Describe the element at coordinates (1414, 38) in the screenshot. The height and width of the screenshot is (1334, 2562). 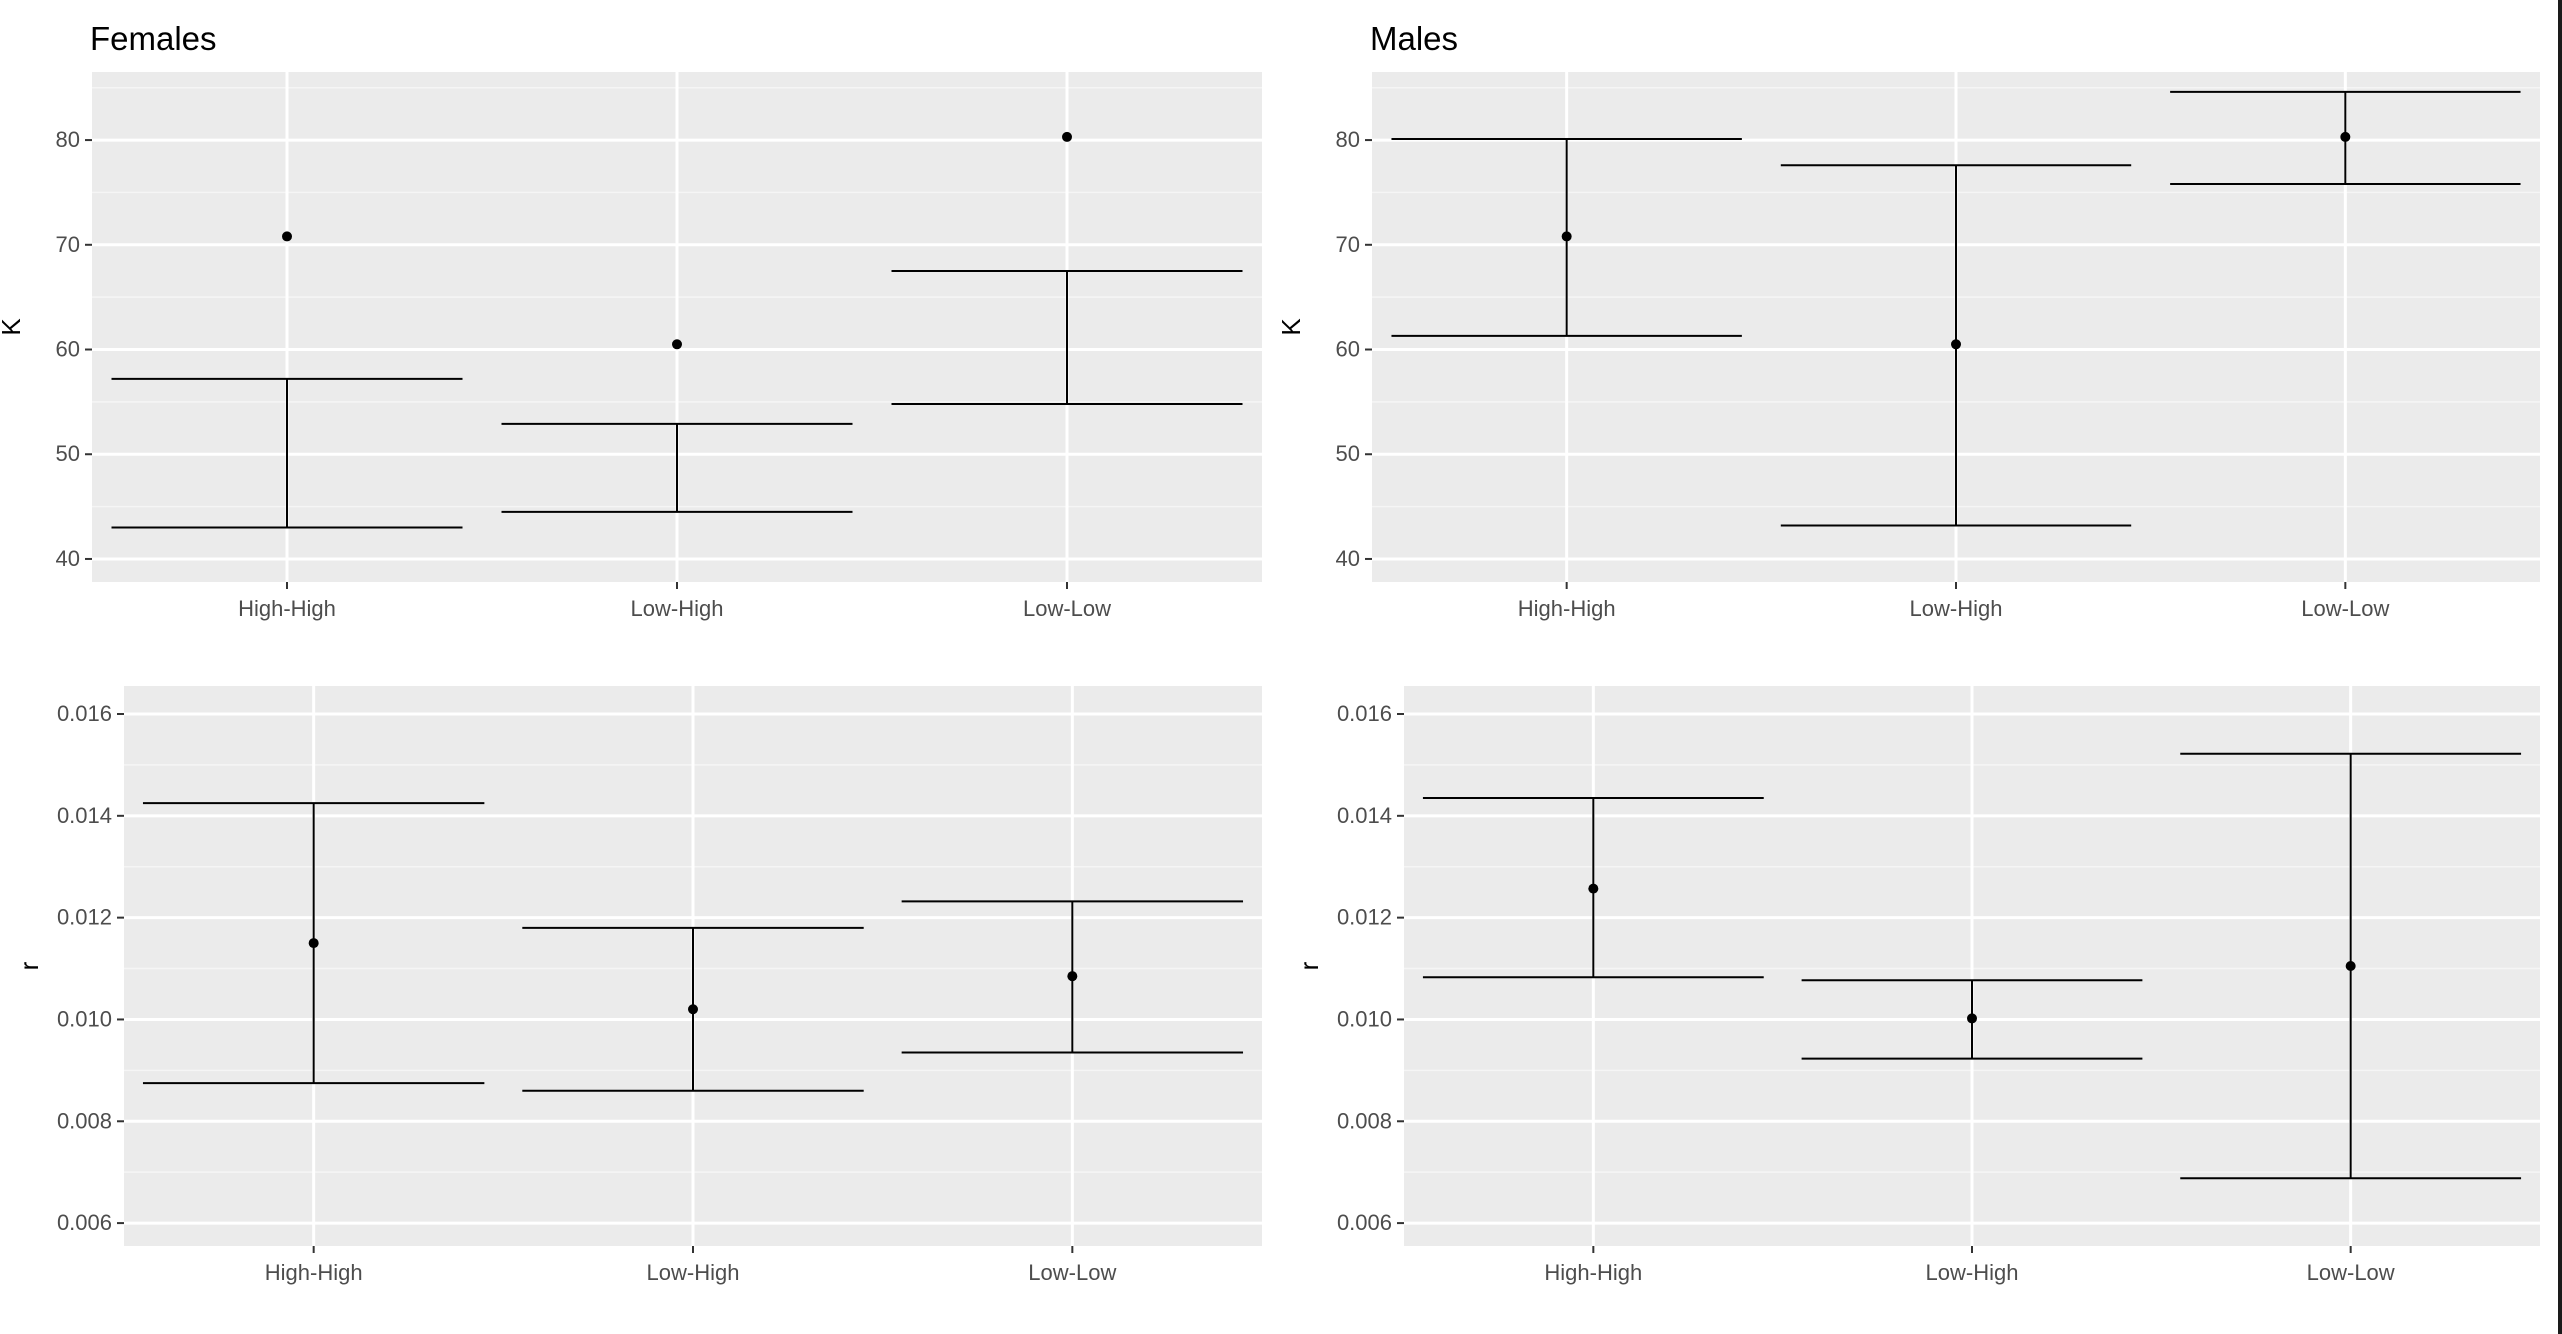
I see `panel-title: Males` at that location.